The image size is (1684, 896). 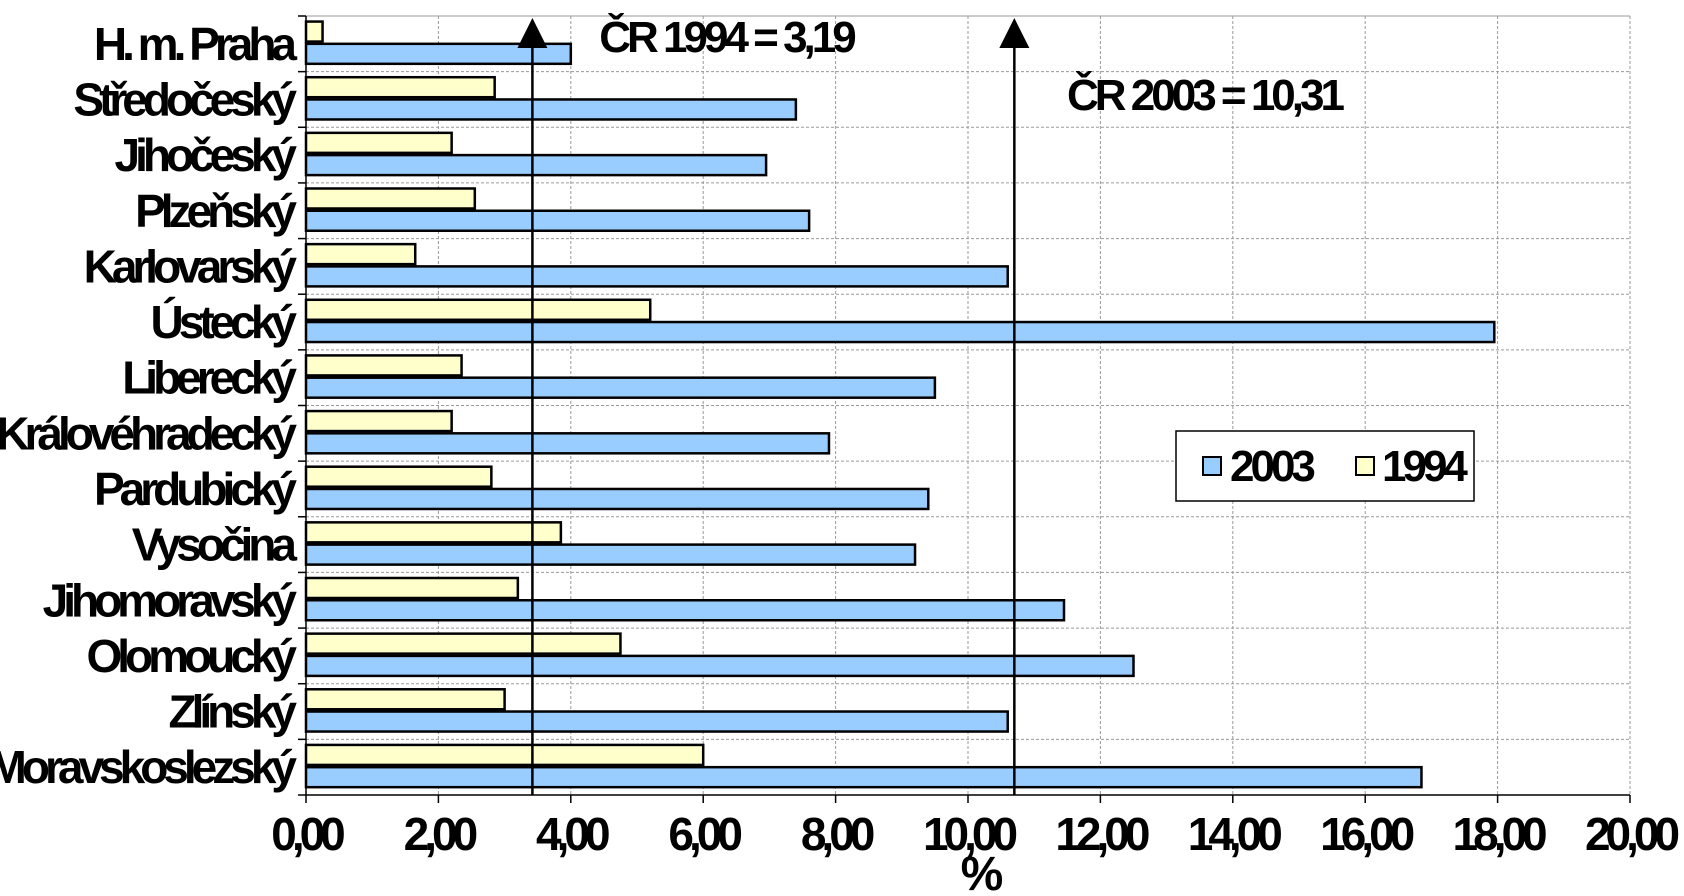 I want to click on category-label-olomoucky: Olomoucký, so click(x=191, y=656).